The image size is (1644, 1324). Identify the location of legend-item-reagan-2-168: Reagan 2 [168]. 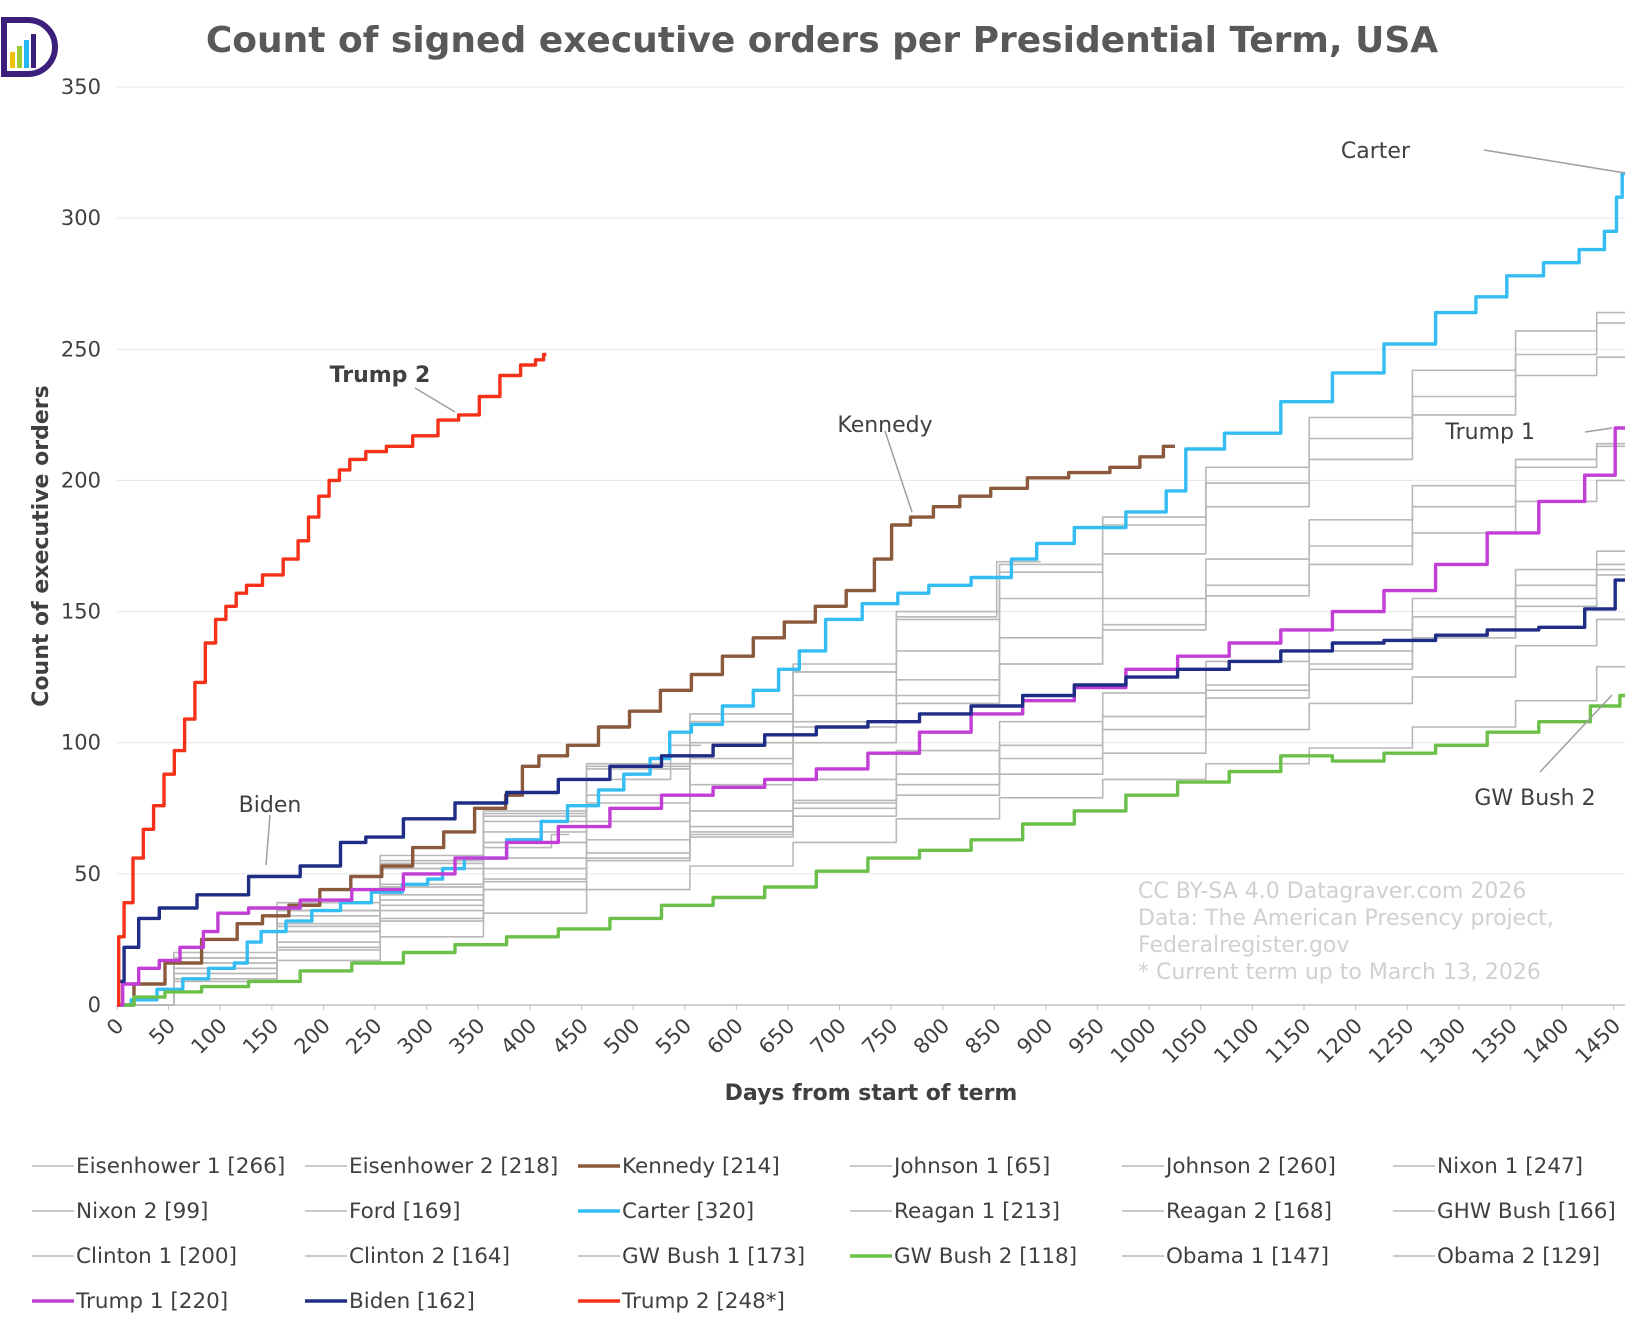
(1227, 1211).